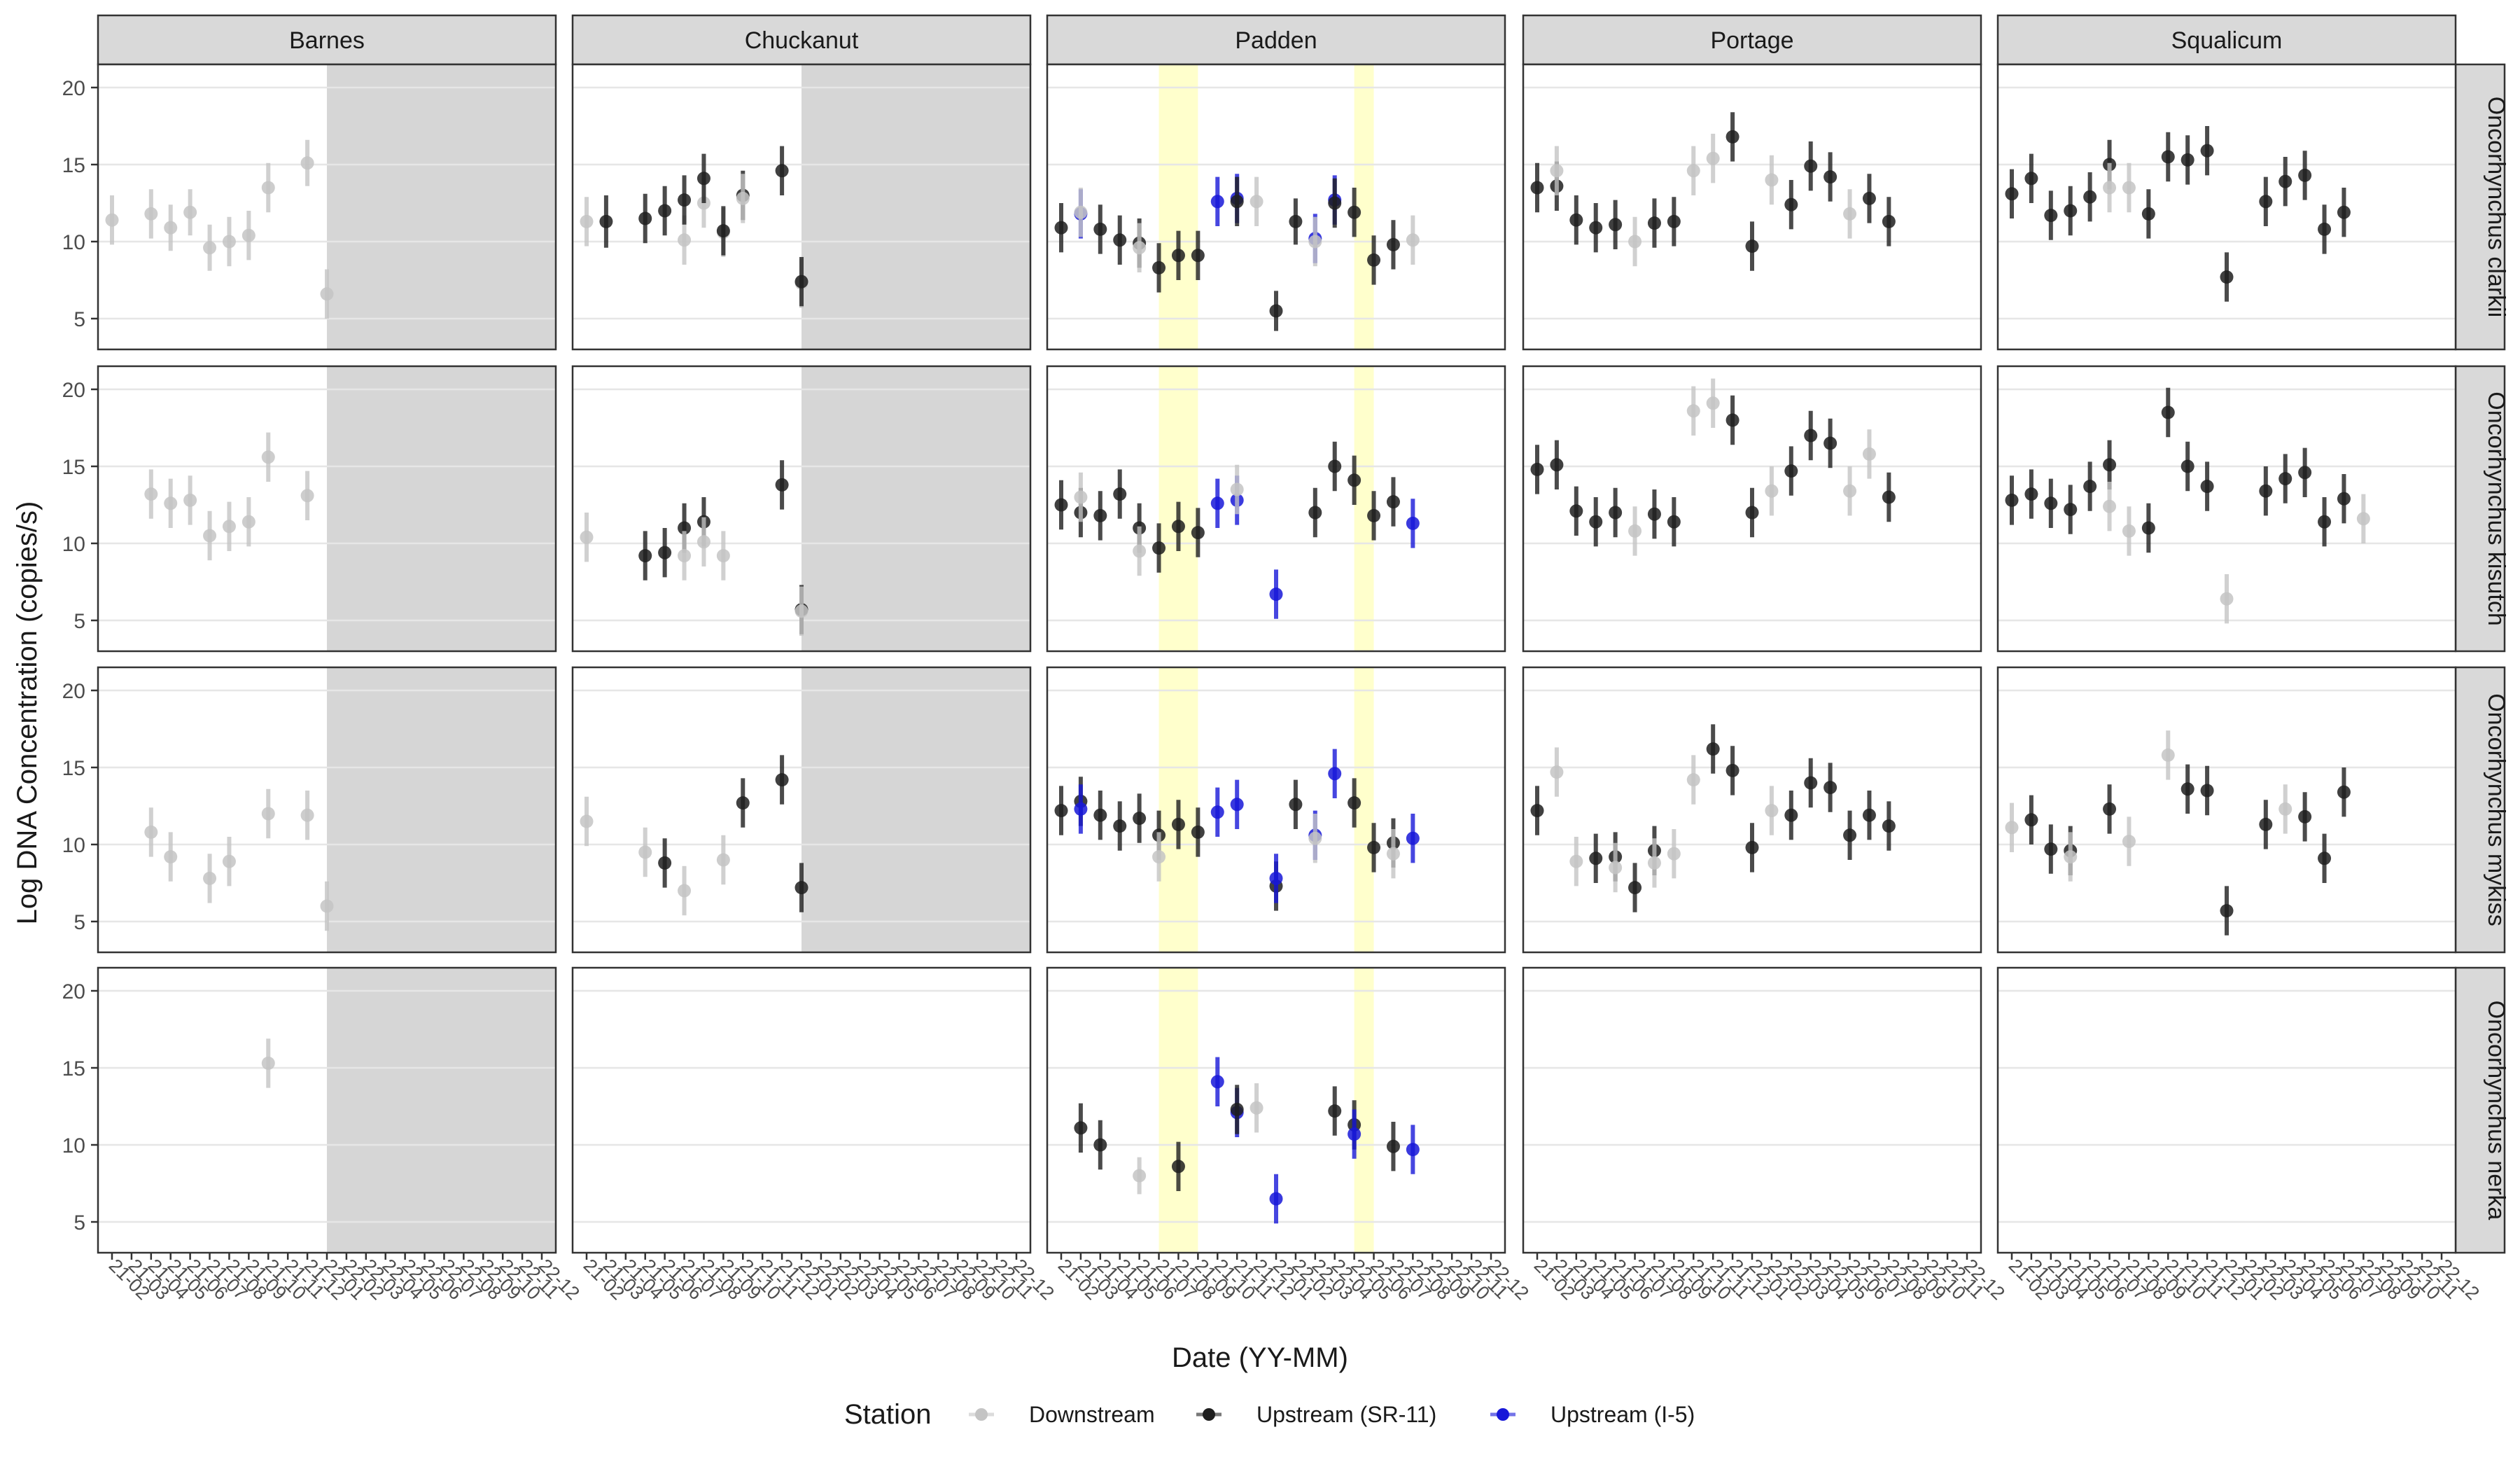 The height and width of the screenshot is (1474, 2520). Describe the element at coordinates (2496, 1111) in the screenshot. I see `row-label-oncorhynchus-nerka: Oncorhynchus nerka` at that location.